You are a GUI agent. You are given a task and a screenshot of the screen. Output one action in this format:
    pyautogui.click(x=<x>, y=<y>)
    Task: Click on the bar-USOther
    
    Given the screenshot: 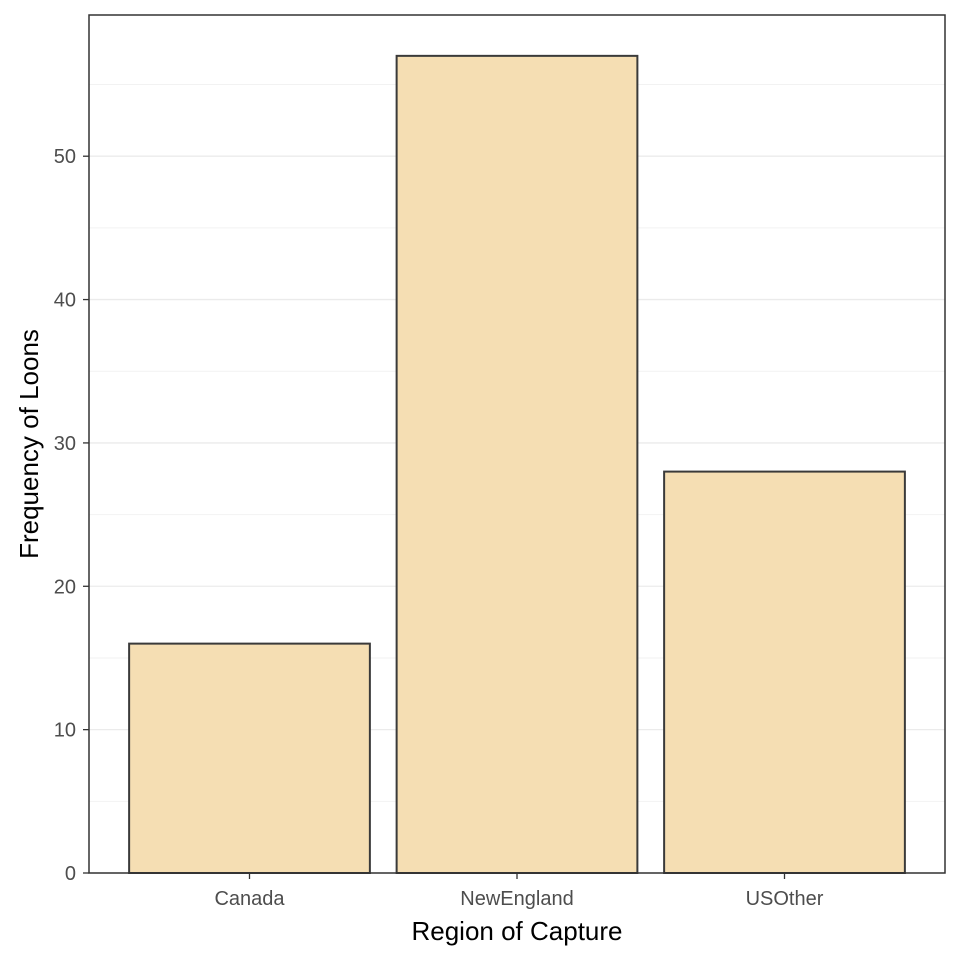 What is the action you would take?
    pyautogui.click(x=784, y=672)
    